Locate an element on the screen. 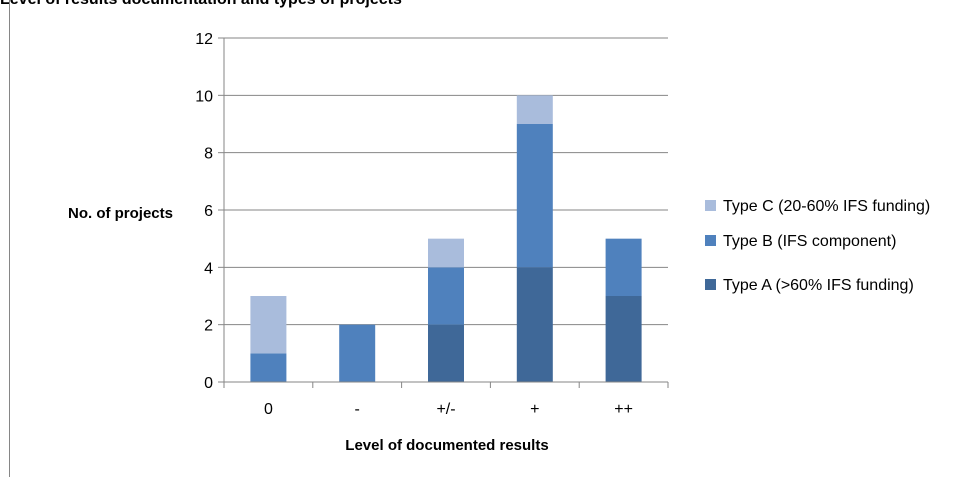 Image resolution: width=972 pixels, height=477 pixels. x-tick-label: 0 is located at coordinates (268, 409).